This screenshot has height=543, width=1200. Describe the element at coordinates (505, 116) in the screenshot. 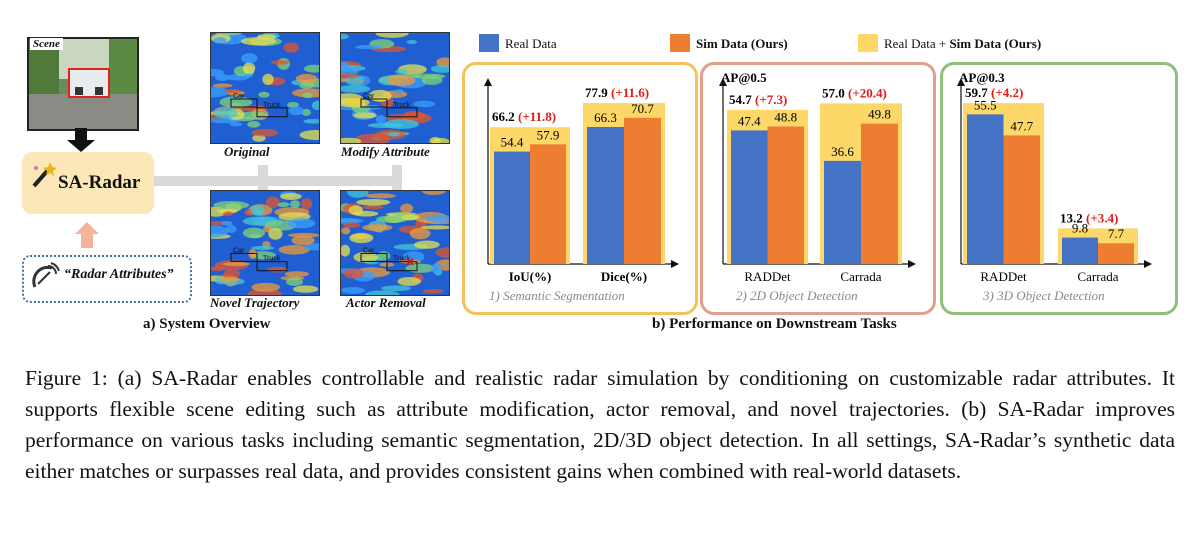

I see `combined-value: 66.2` at that location.